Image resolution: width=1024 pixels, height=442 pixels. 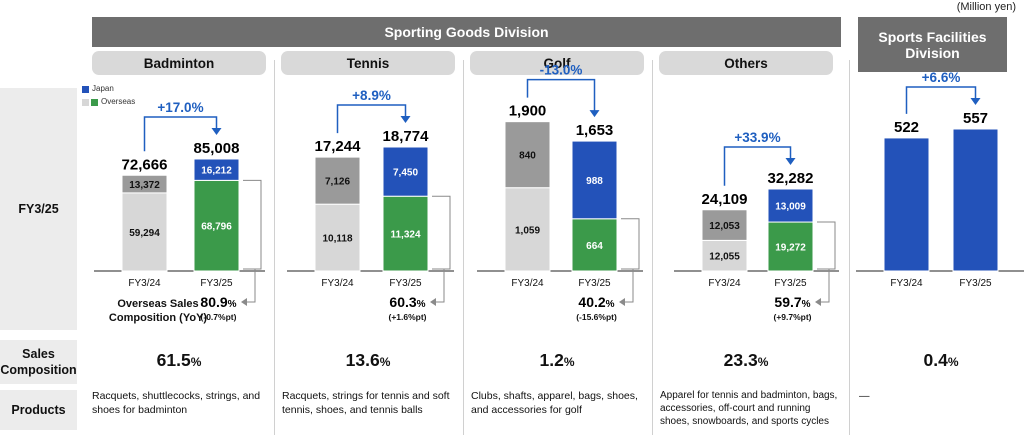 What do you see at coordinates (792, 317) in the screenshot?
I see `overseas-share-yoy-others: (+9.7%pt)` at bounding box center [792, 317].